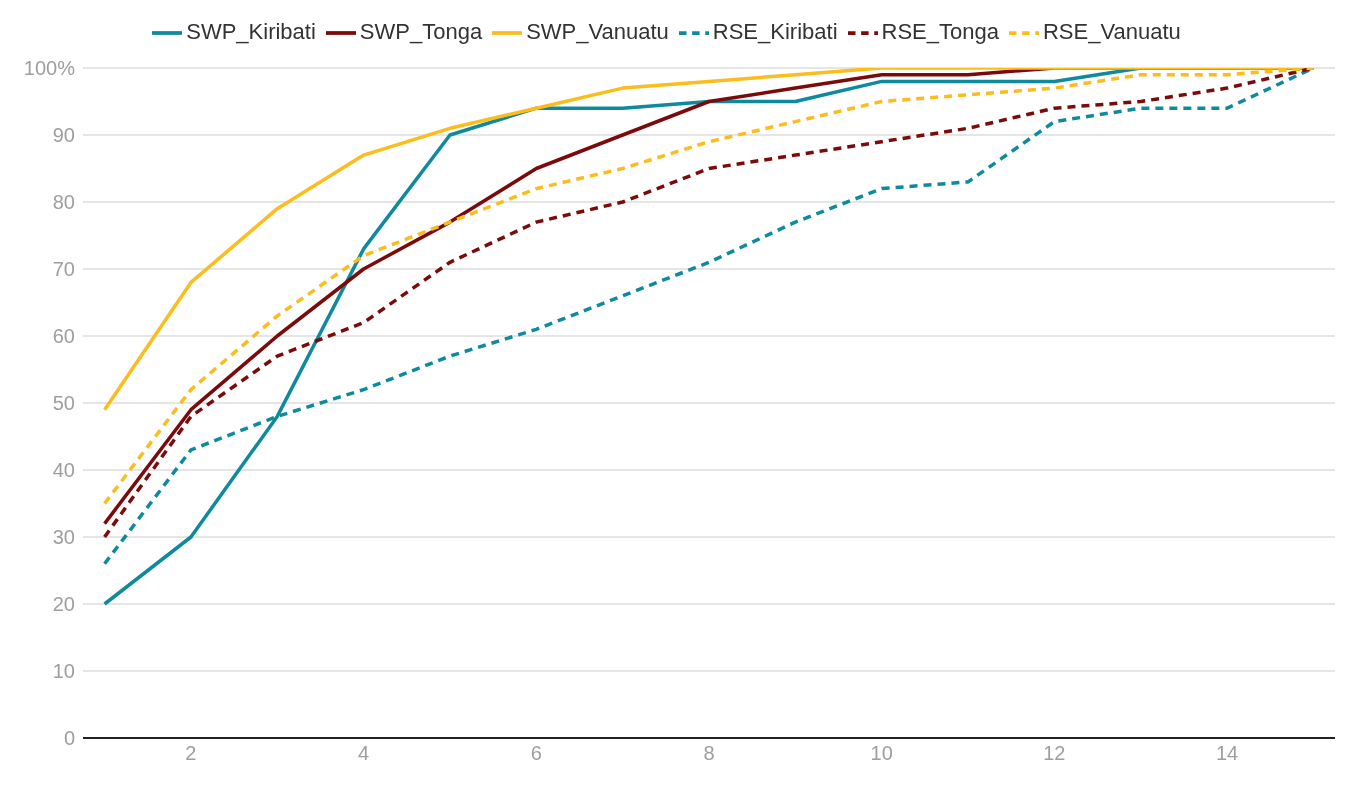 The image size is (1351, 796). Describe the element at coordinates (63, 202) in the screenshot. I see `y-tick-label: 80` at that location.